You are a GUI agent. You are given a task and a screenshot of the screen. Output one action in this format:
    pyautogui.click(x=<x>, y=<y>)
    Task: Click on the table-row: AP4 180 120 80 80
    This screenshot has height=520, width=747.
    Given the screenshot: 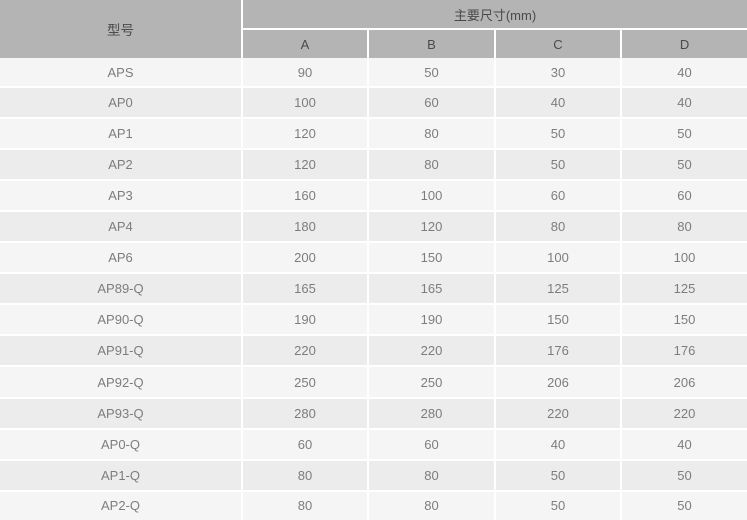 What is the action you would take?
    pyautogui.click(x=373, y=227)
    